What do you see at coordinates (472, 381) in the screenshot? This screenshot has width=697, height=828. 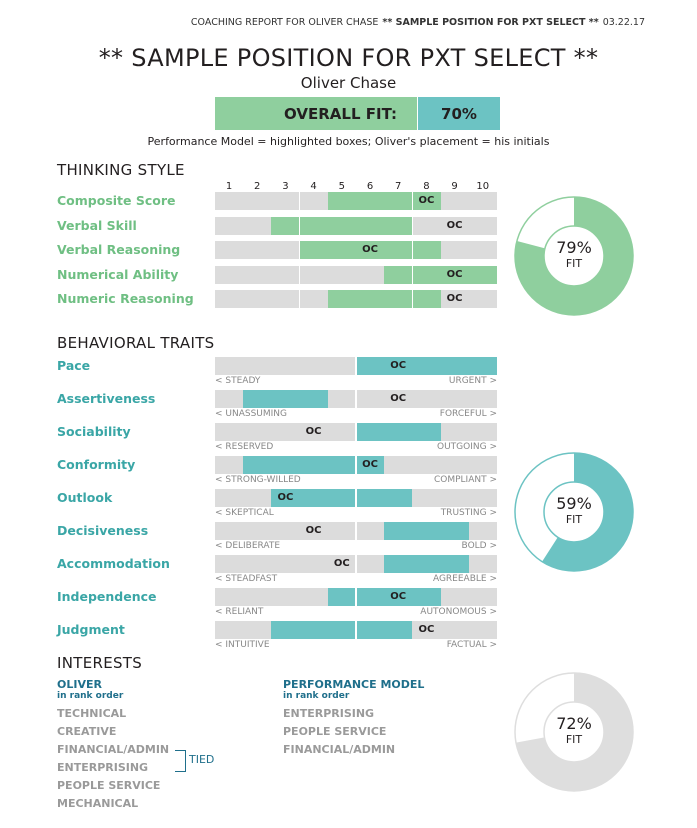 I see `scale-right-label: URGENT >` at bounding box center [472, 381].